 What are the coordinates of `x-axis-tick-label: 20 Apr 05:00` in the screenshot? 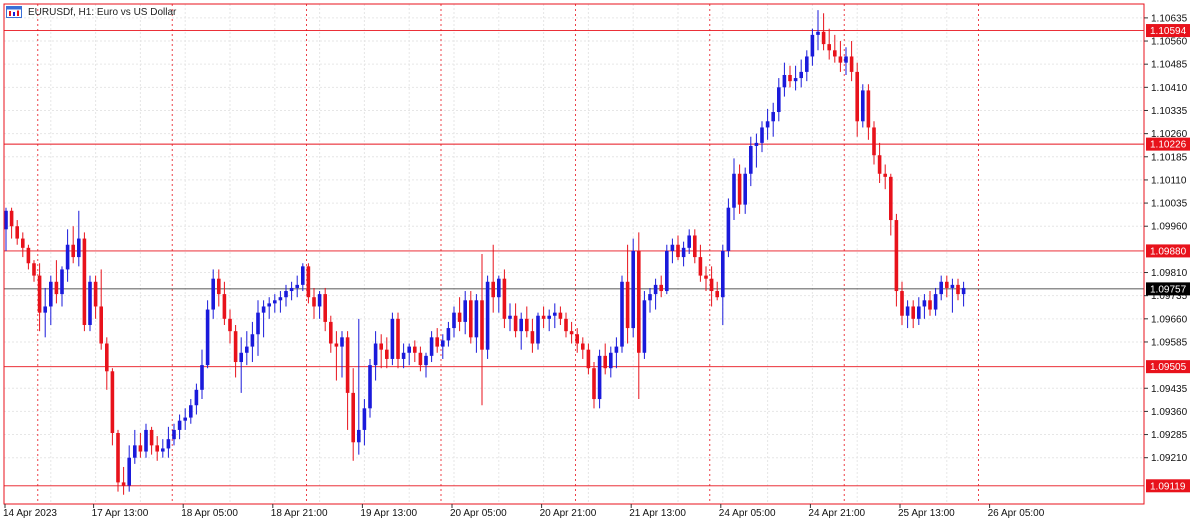 It's located at (478, 513).